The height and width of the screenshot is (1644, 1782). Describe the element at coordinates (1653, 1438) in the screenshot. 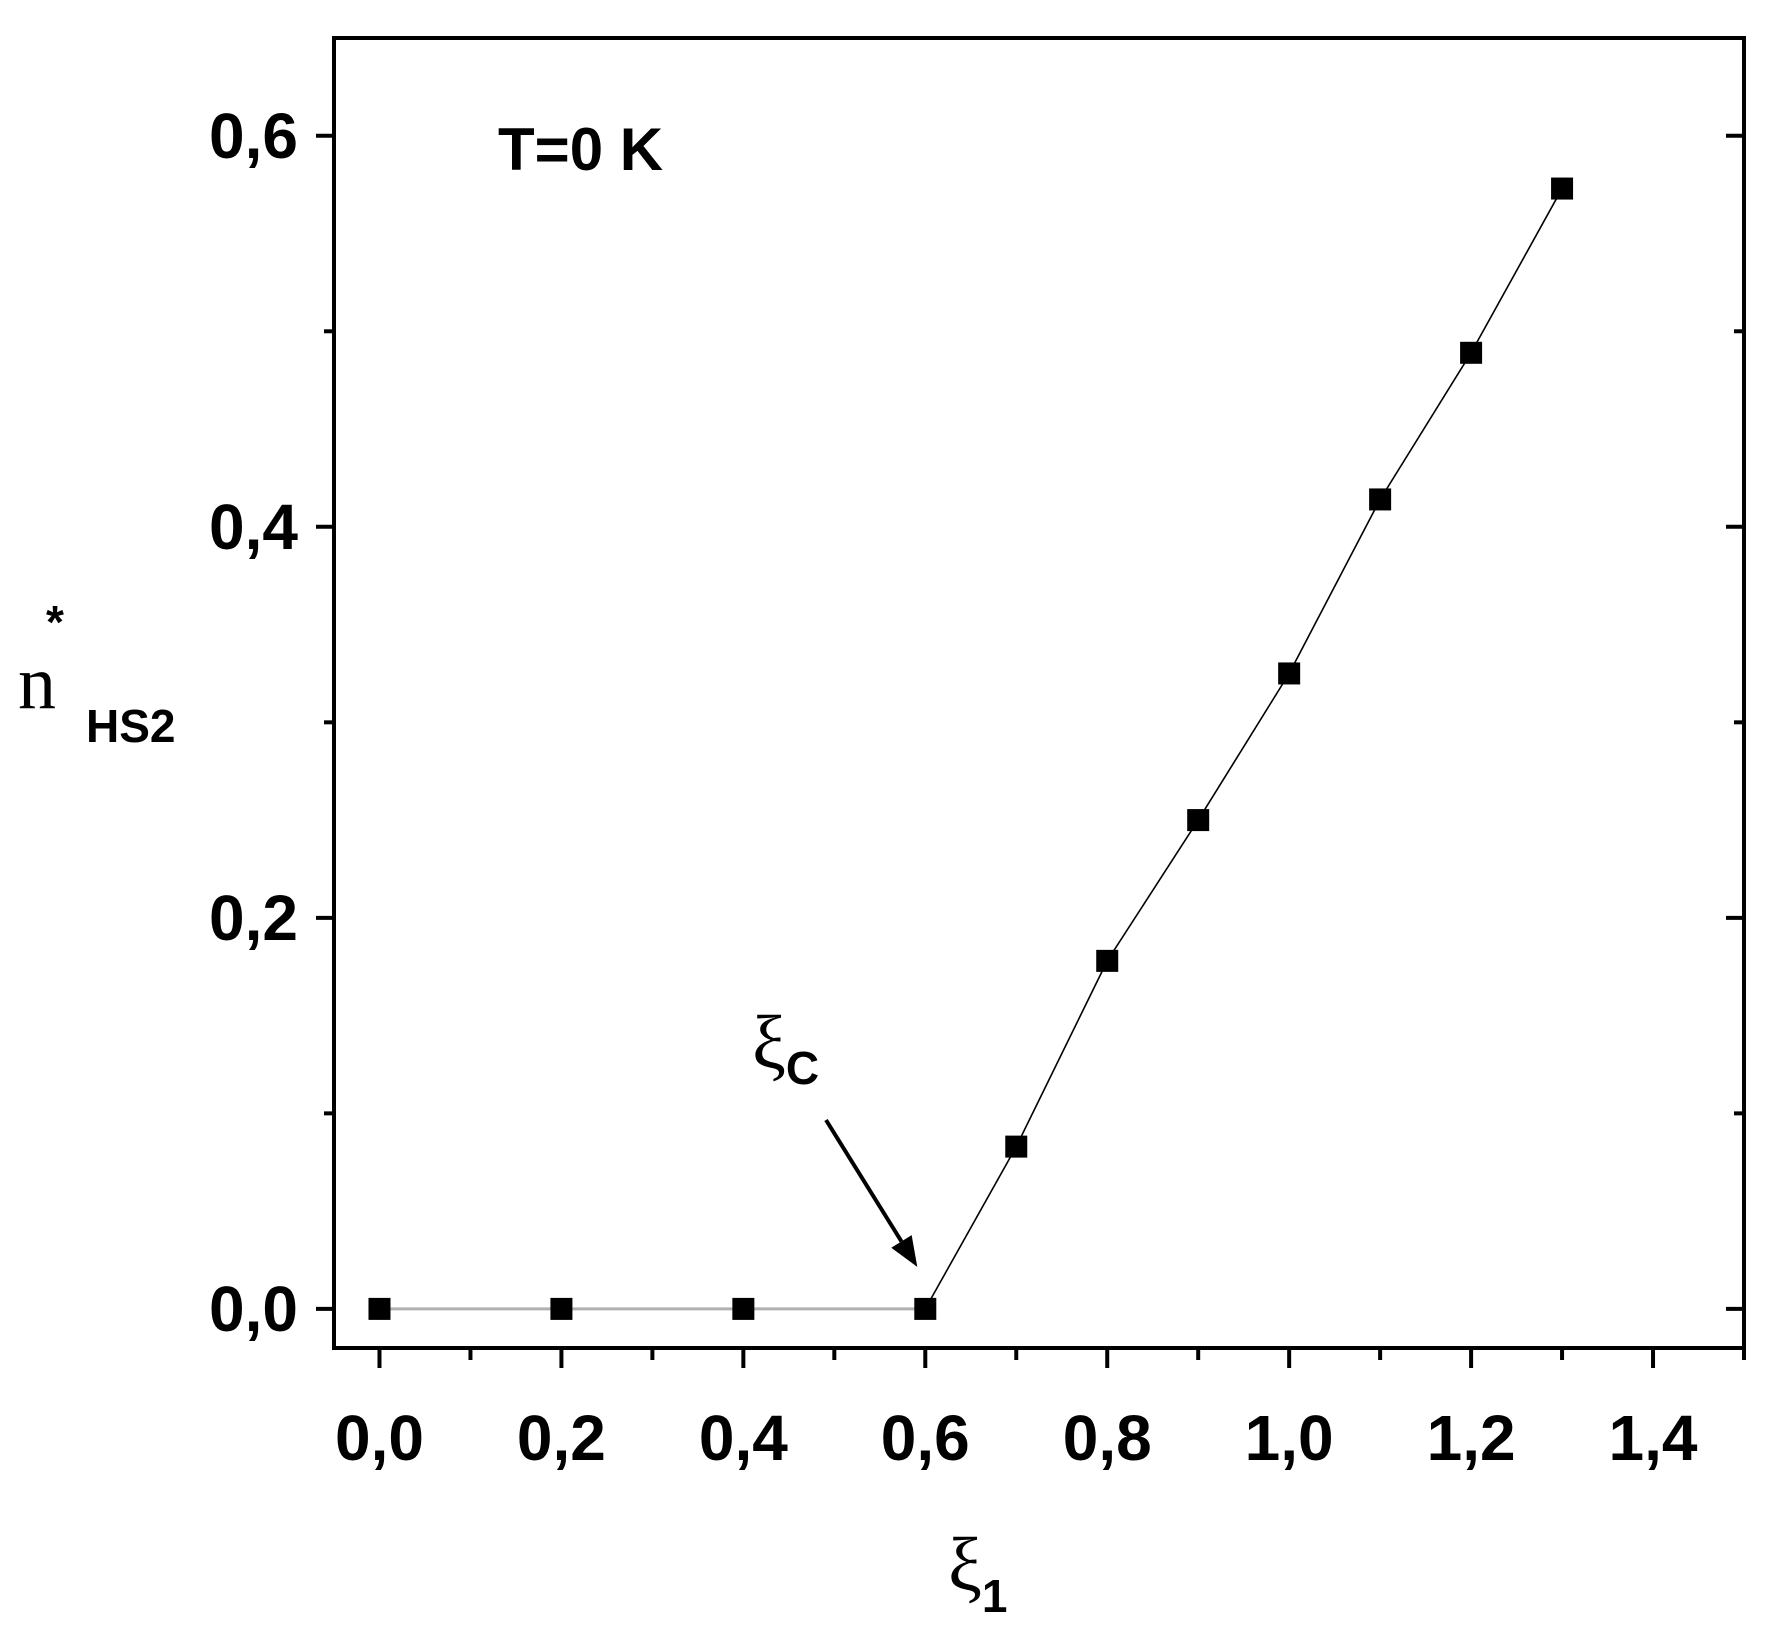

I see `x-tick-label: 1,4` at that location.